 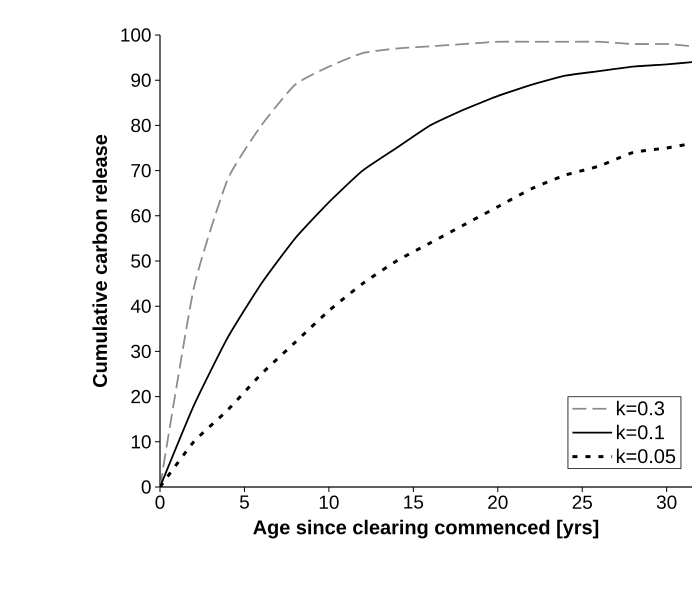 I want to click on x-tick-label: 0, so click(x=160, y=502).